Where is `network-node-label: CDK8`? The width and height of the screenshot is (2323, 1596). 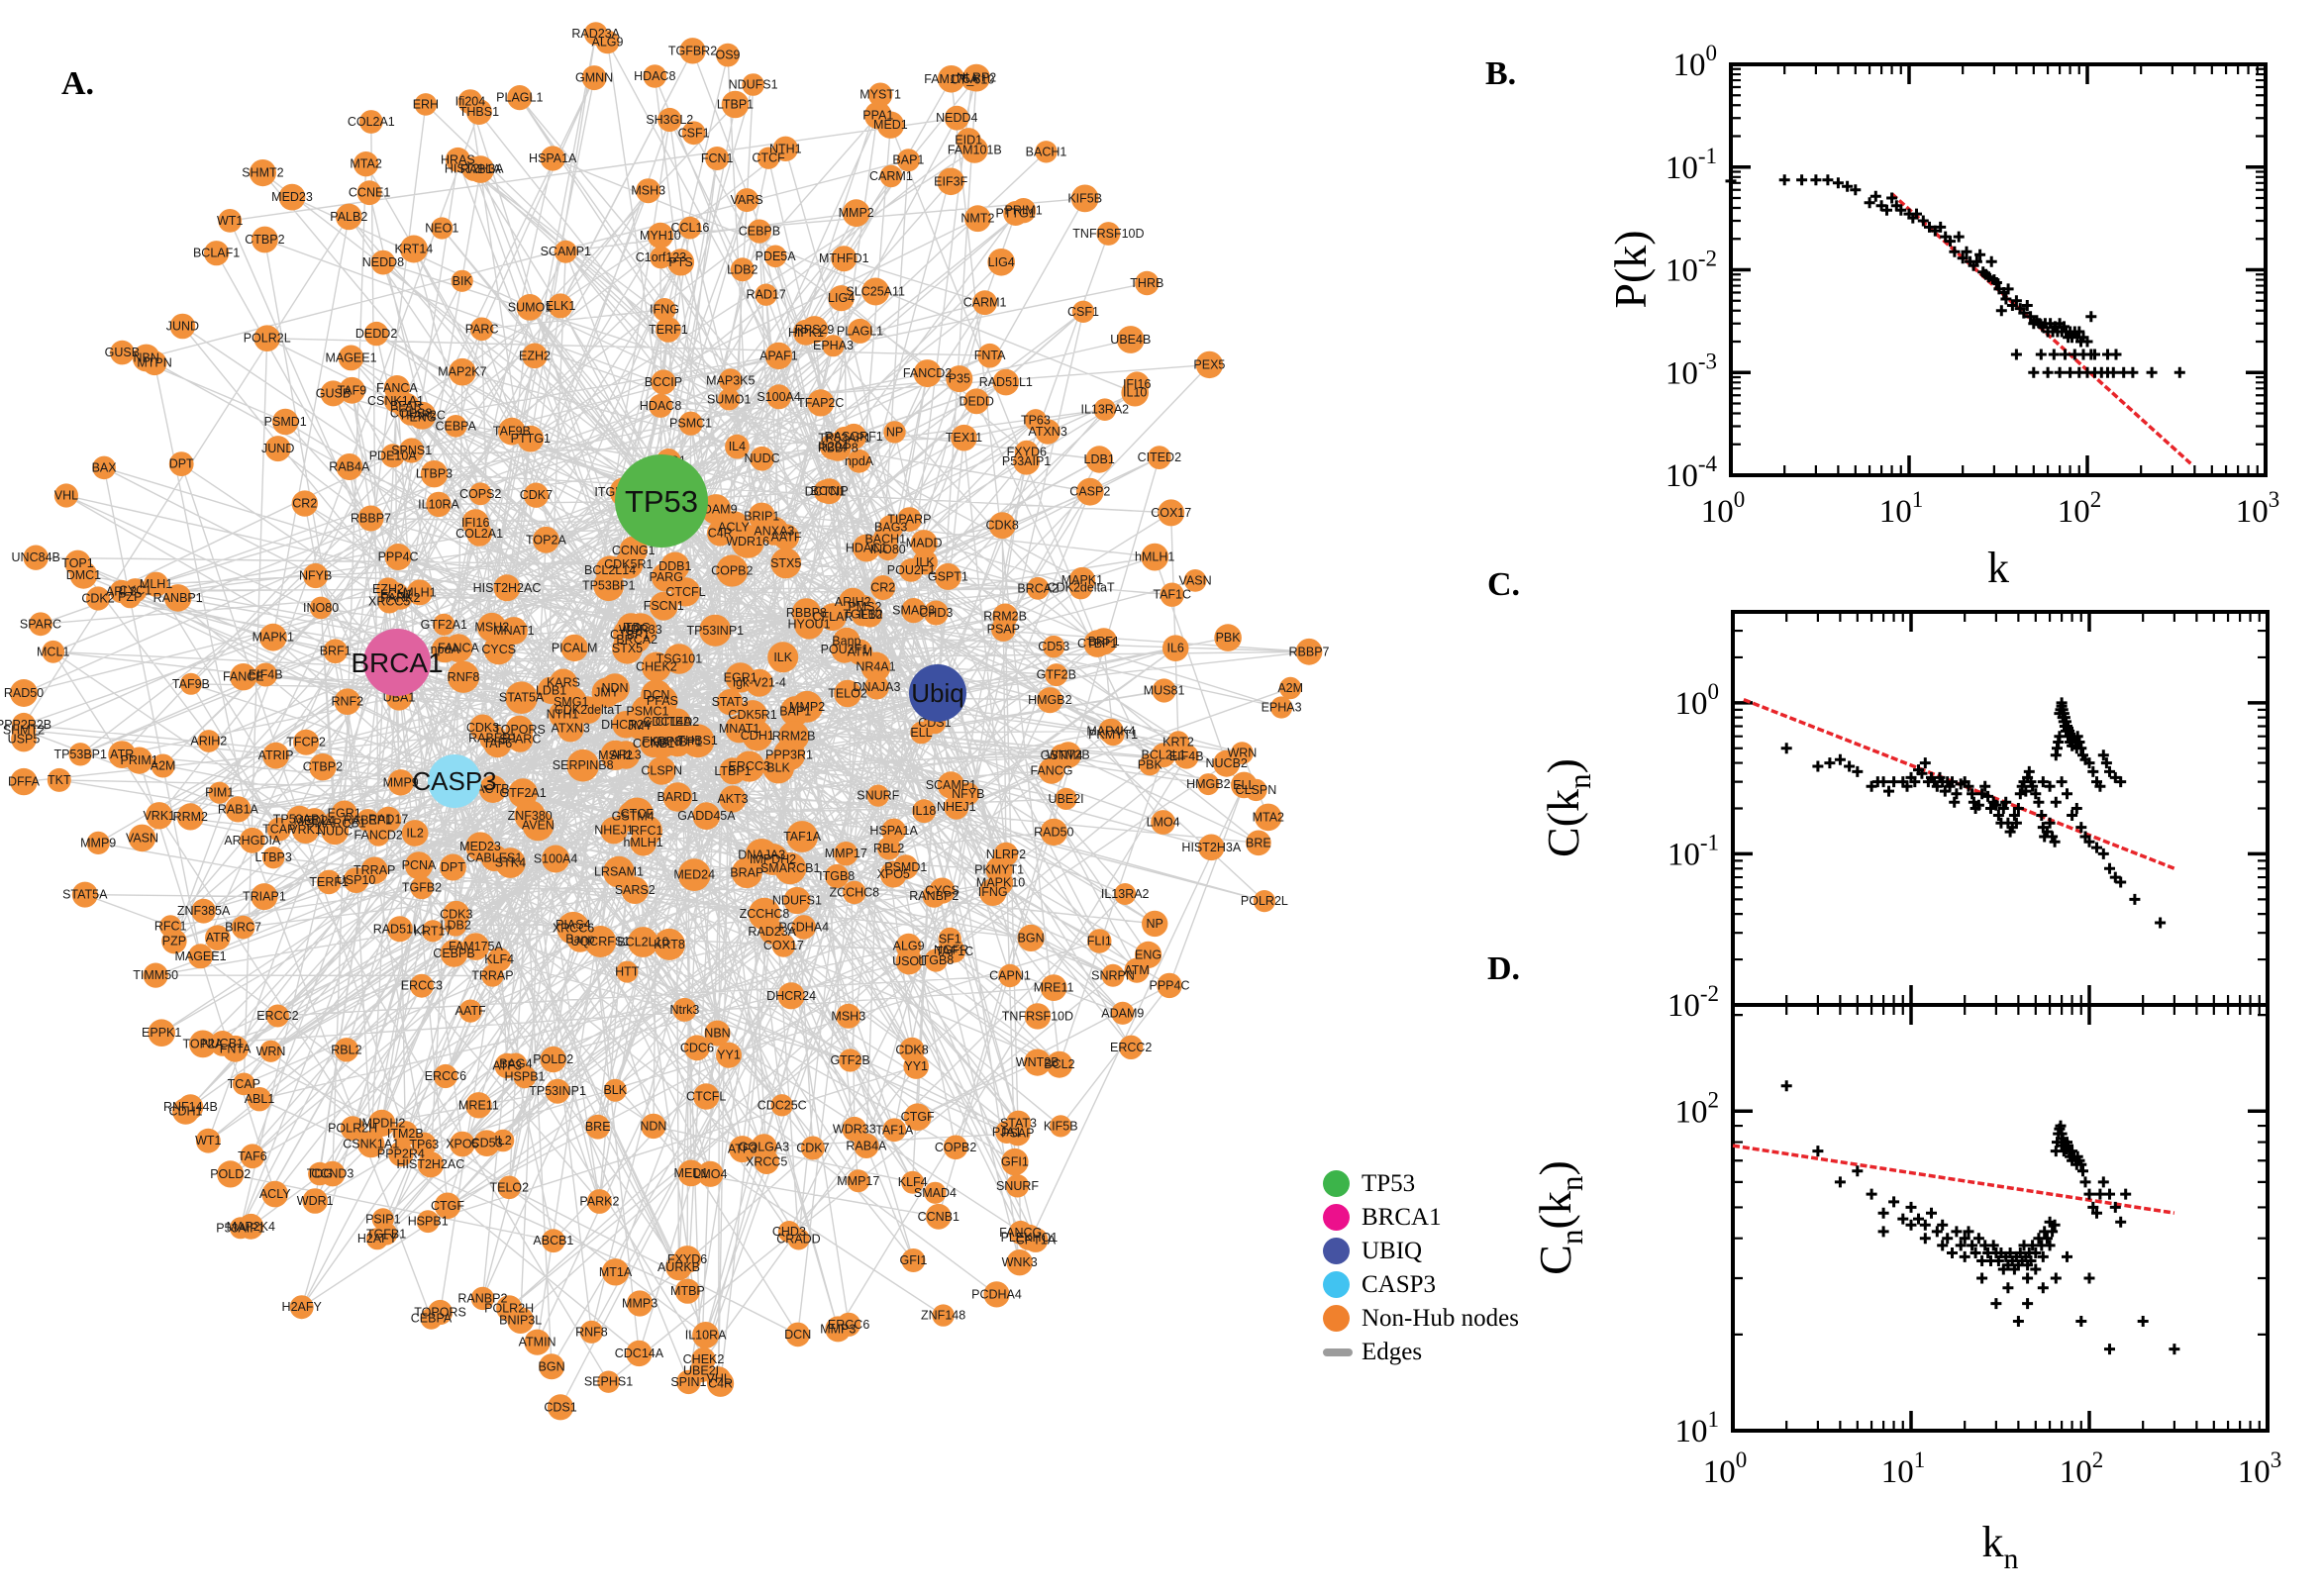
network-node-label: CDK8 is located at coordinates (1003, 526).